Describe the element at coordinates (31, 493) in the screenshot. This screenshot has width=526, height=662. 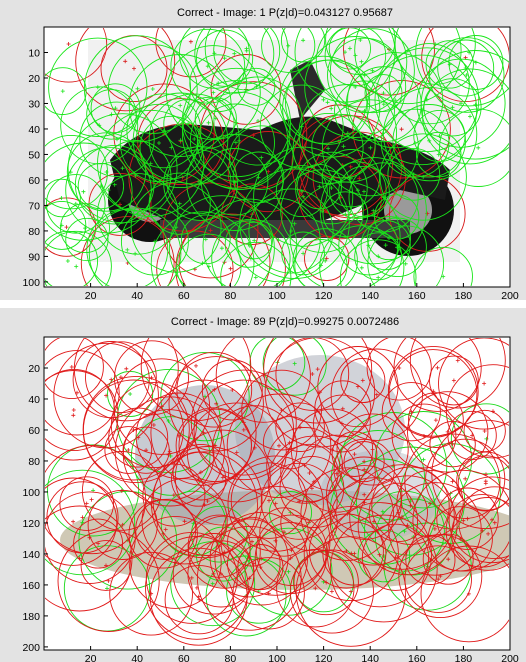
I see `y-tick-label: 100` at that location.